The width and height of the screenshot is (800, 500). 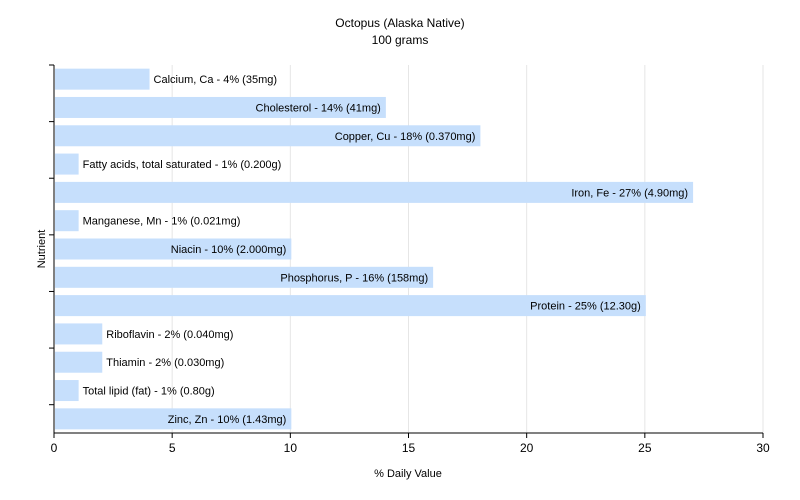 What do you see at coordinates (629, 193) in the screenshot?
I see `bar-label: Iron, Fe - 27% (4.90mg)` at bounding box center [629, 193].